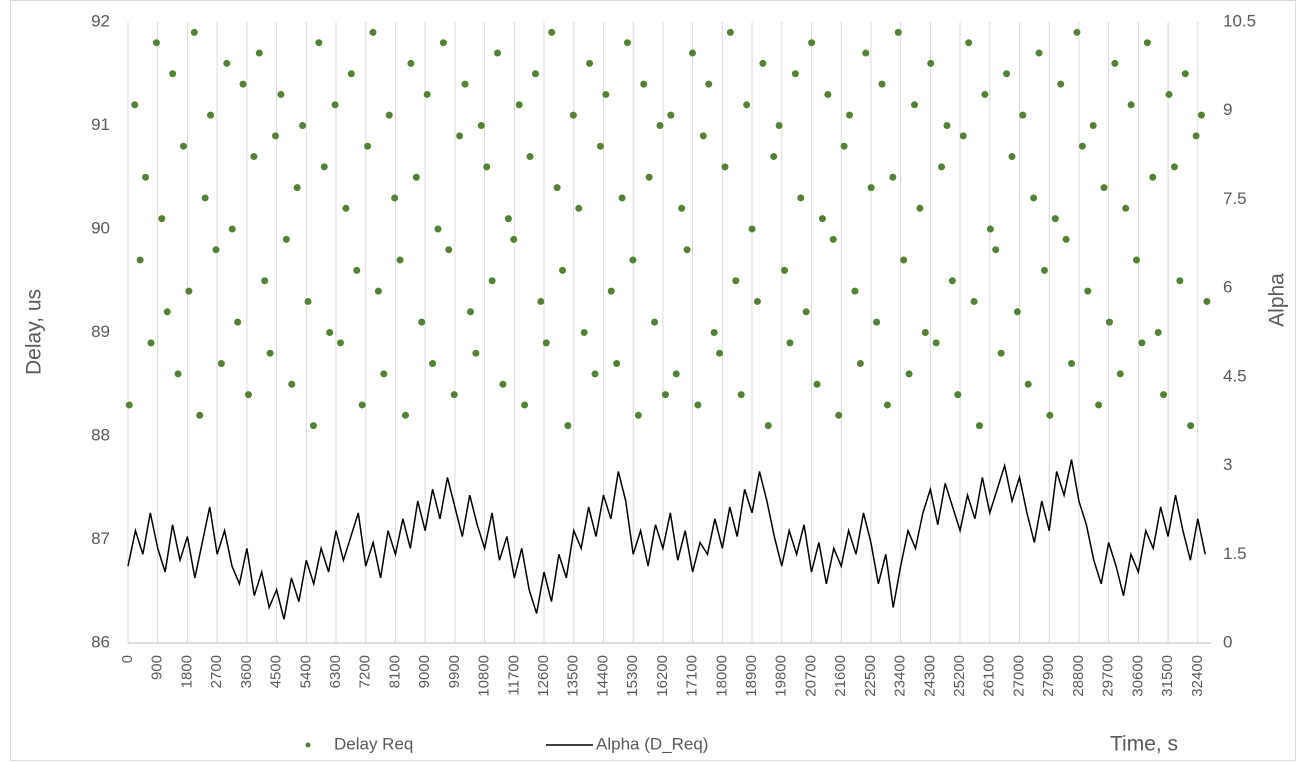  Describe the element at coordinates (1235, 553) in the screenshot. I see `y2-tick-label: 1.5` at that location.